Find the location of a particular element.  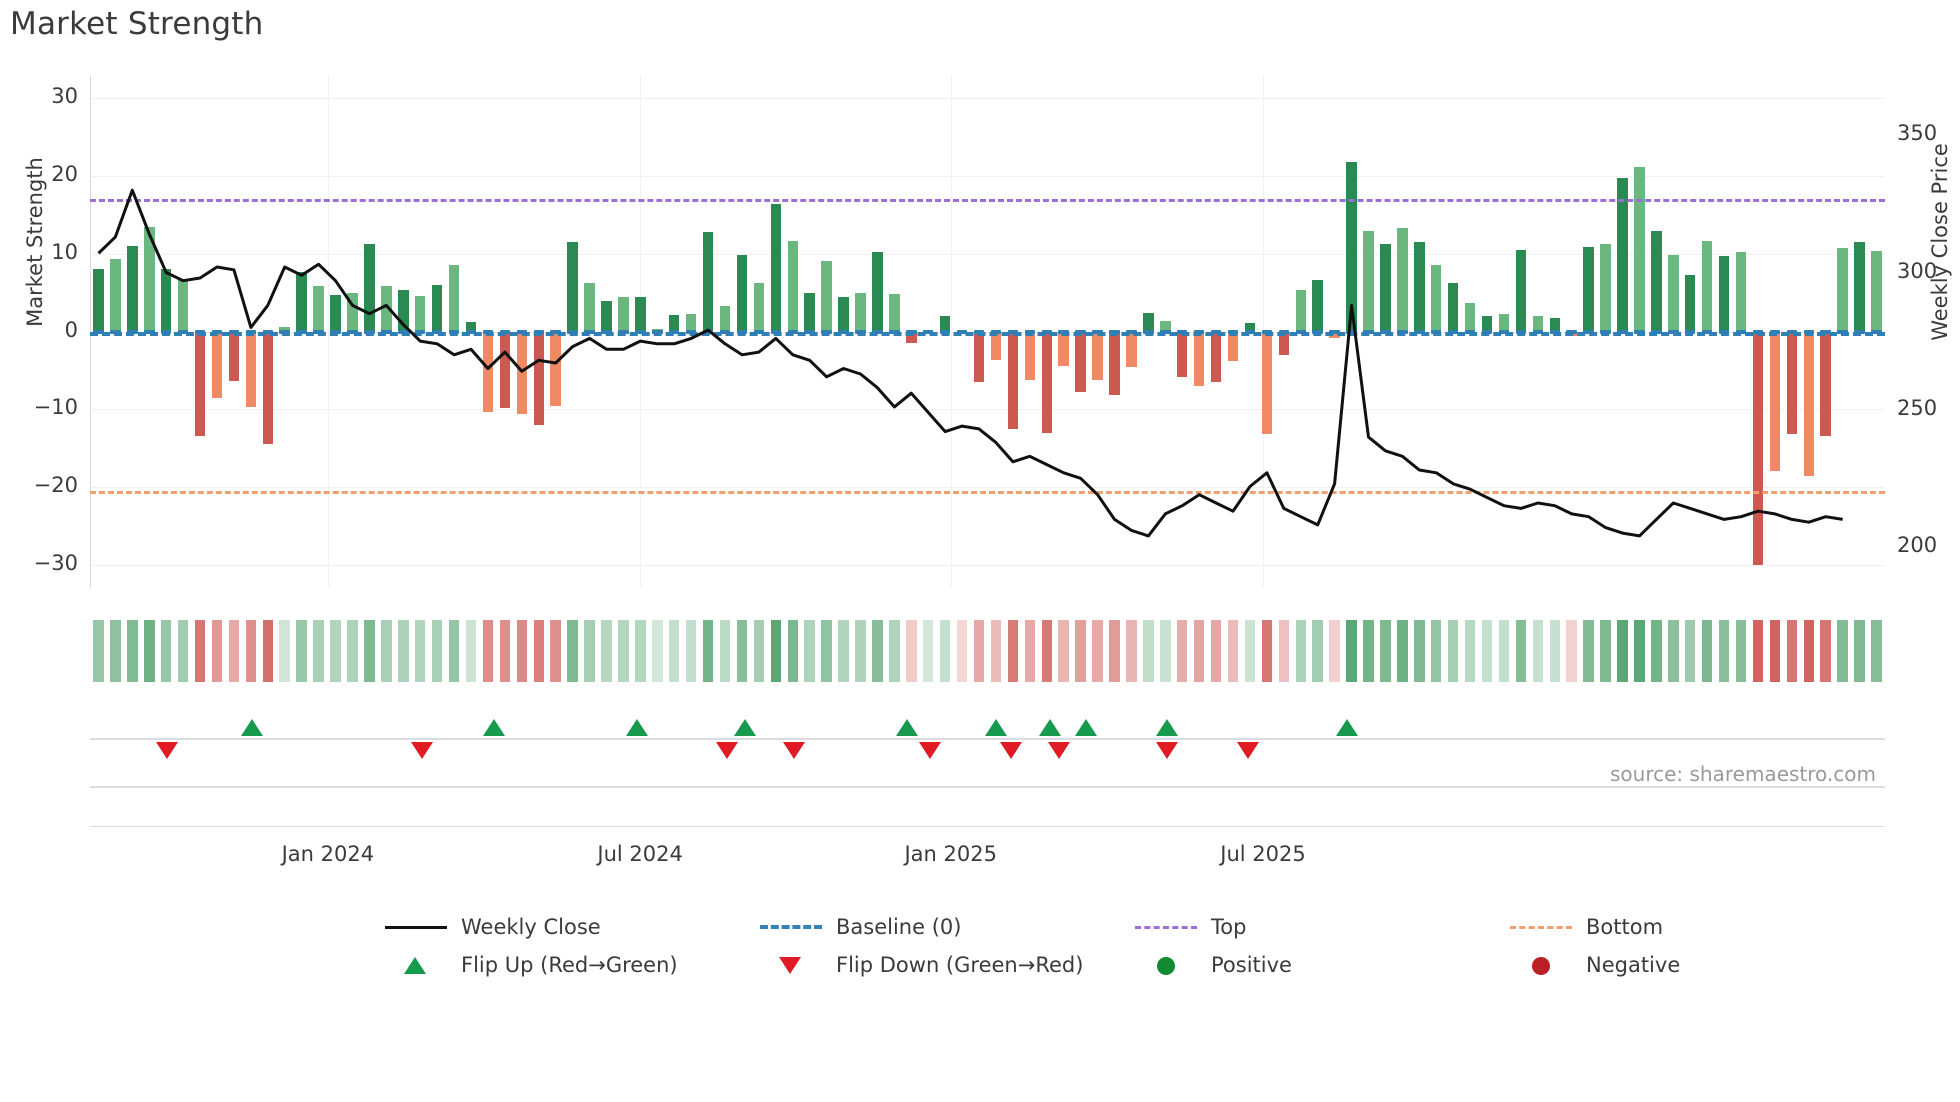

y-tick-left: 20 is located at coordinates (64, 174).